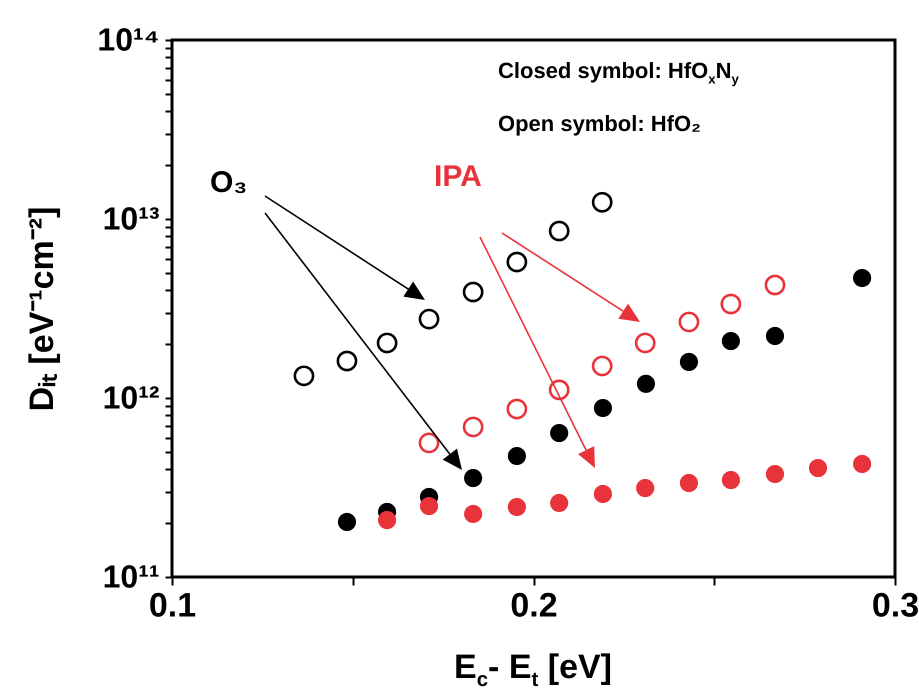  Describe the element at coordinates (533, 670) in the screenshot. I see `x-axis-title: E$_{c}$- E$_{t}$ [eV]` at that location.